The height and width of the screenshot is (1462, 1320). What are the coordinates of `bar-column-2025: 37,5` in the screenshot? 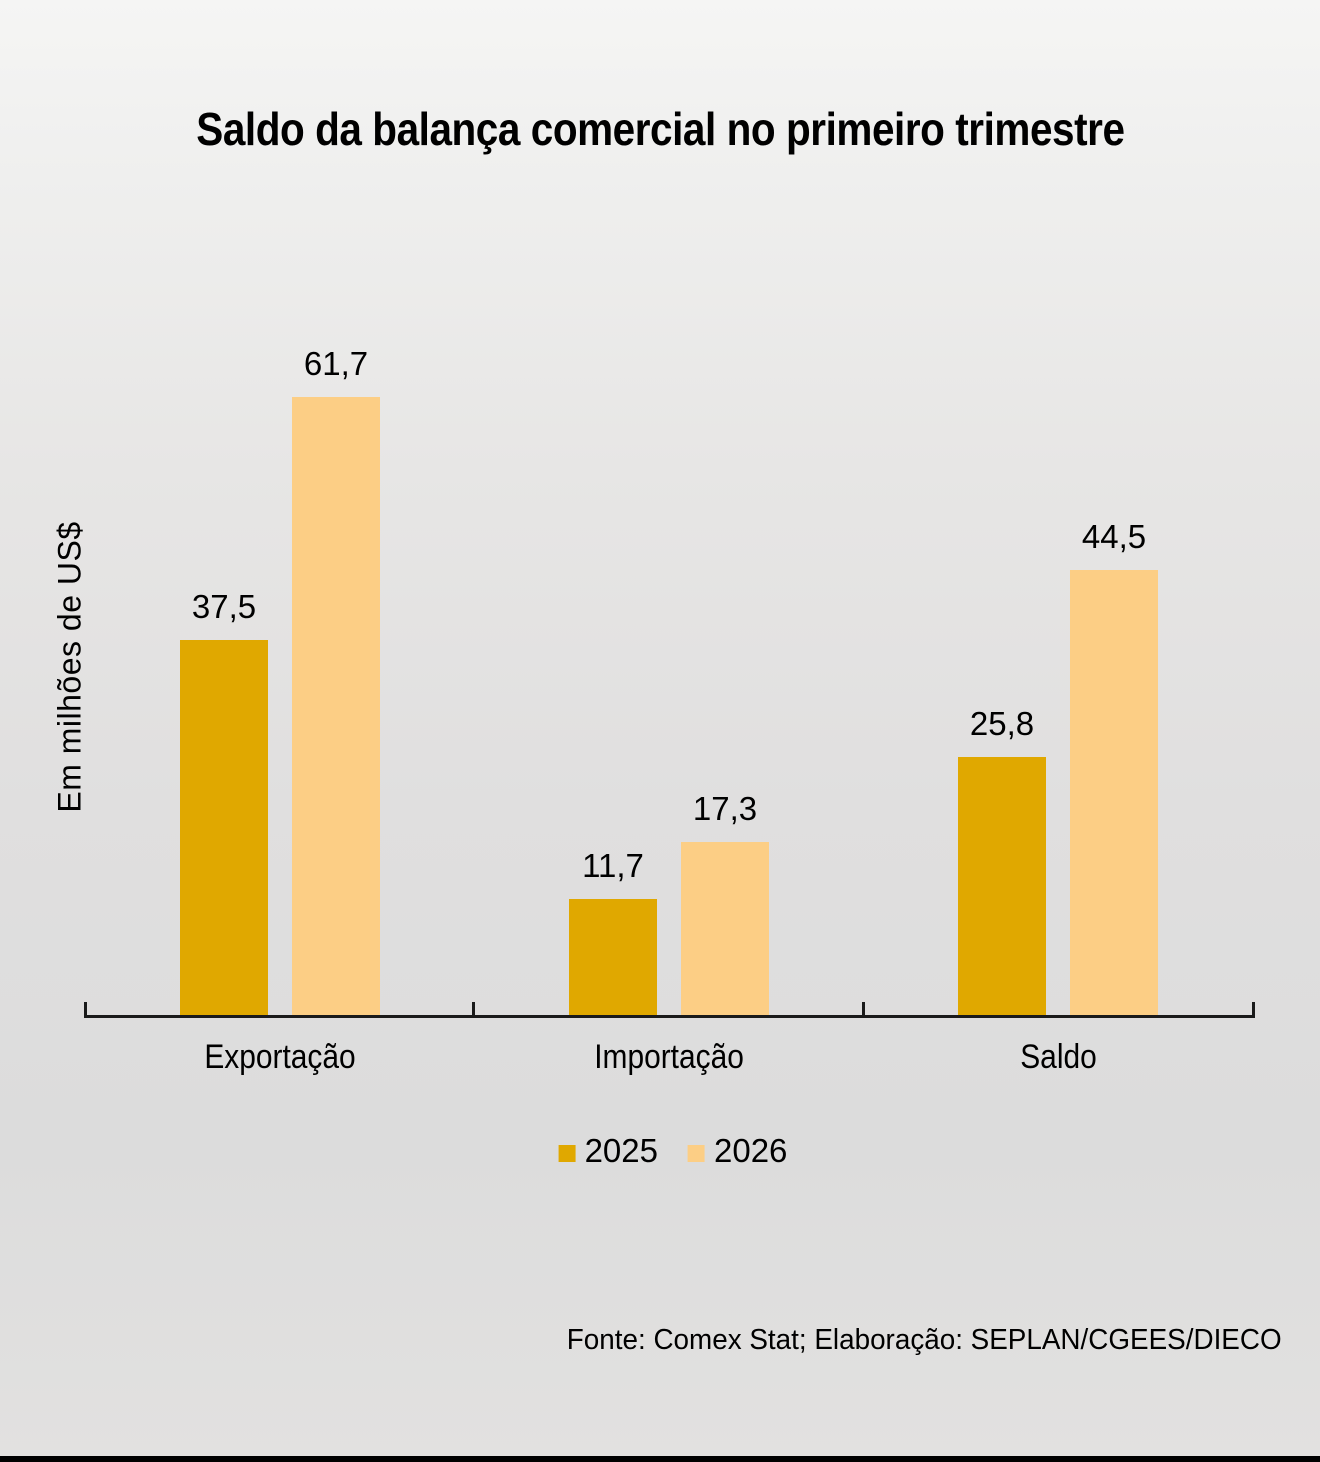 It's located at (224, 802).